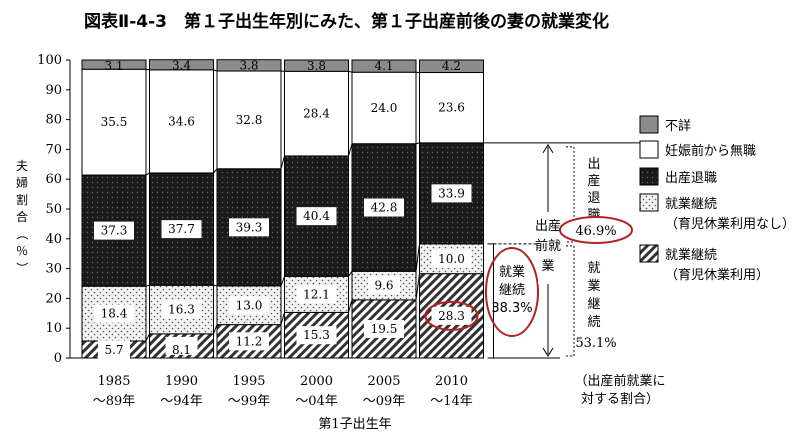 The height and width of the screenshot is (441, 800). Describe the element at coordinates (22, 166) in the screenshot. I see `y-axis-label-char: 夫` at that location.